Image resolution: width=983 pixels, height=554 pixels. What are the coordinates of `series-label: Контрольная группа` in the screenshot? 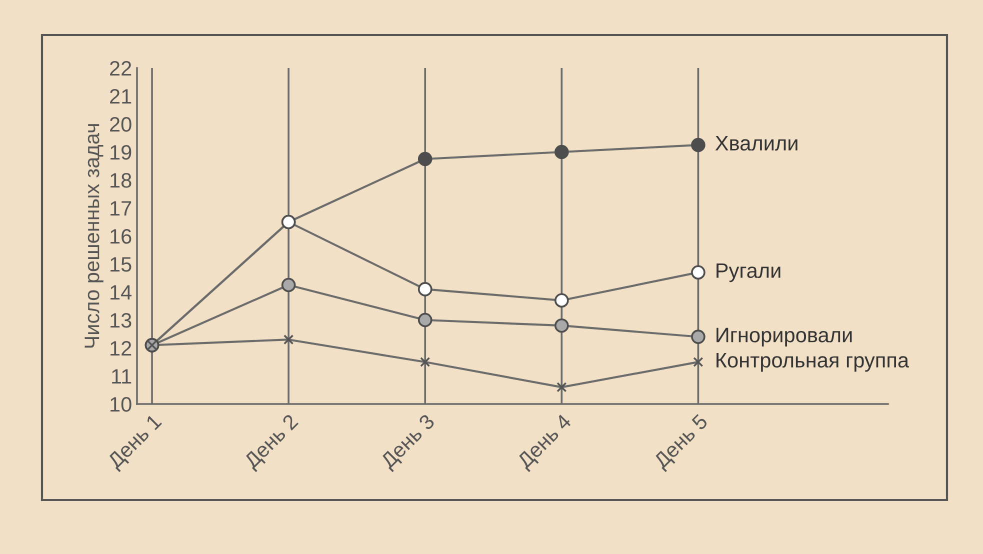 It's located at (813, 362).